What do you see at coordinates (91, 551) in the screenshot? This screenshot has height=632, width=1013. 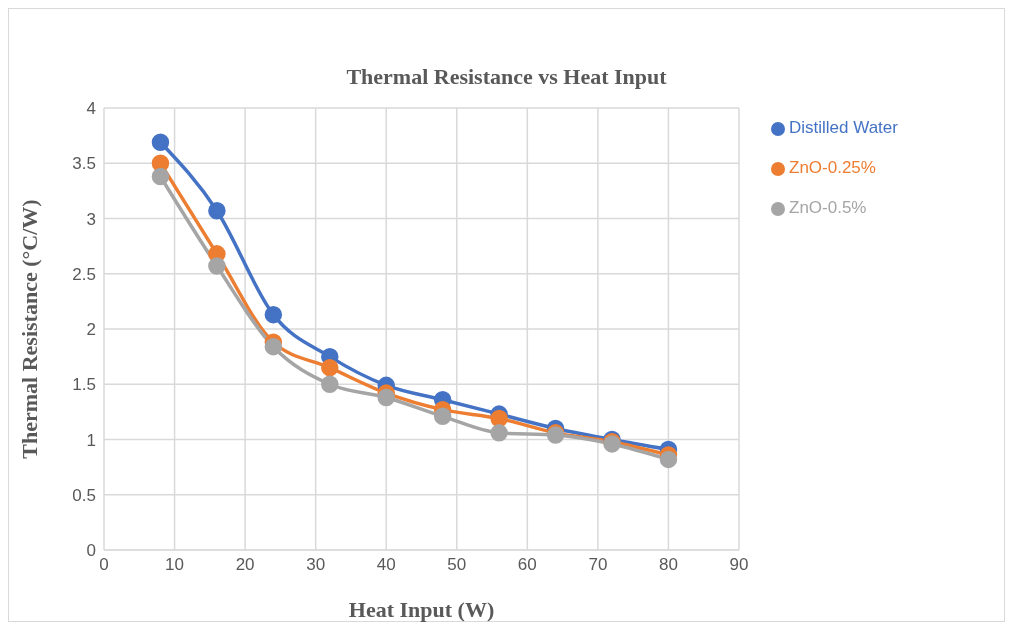 I see `y-tick-label: 0` at bounding box center [91, 551].